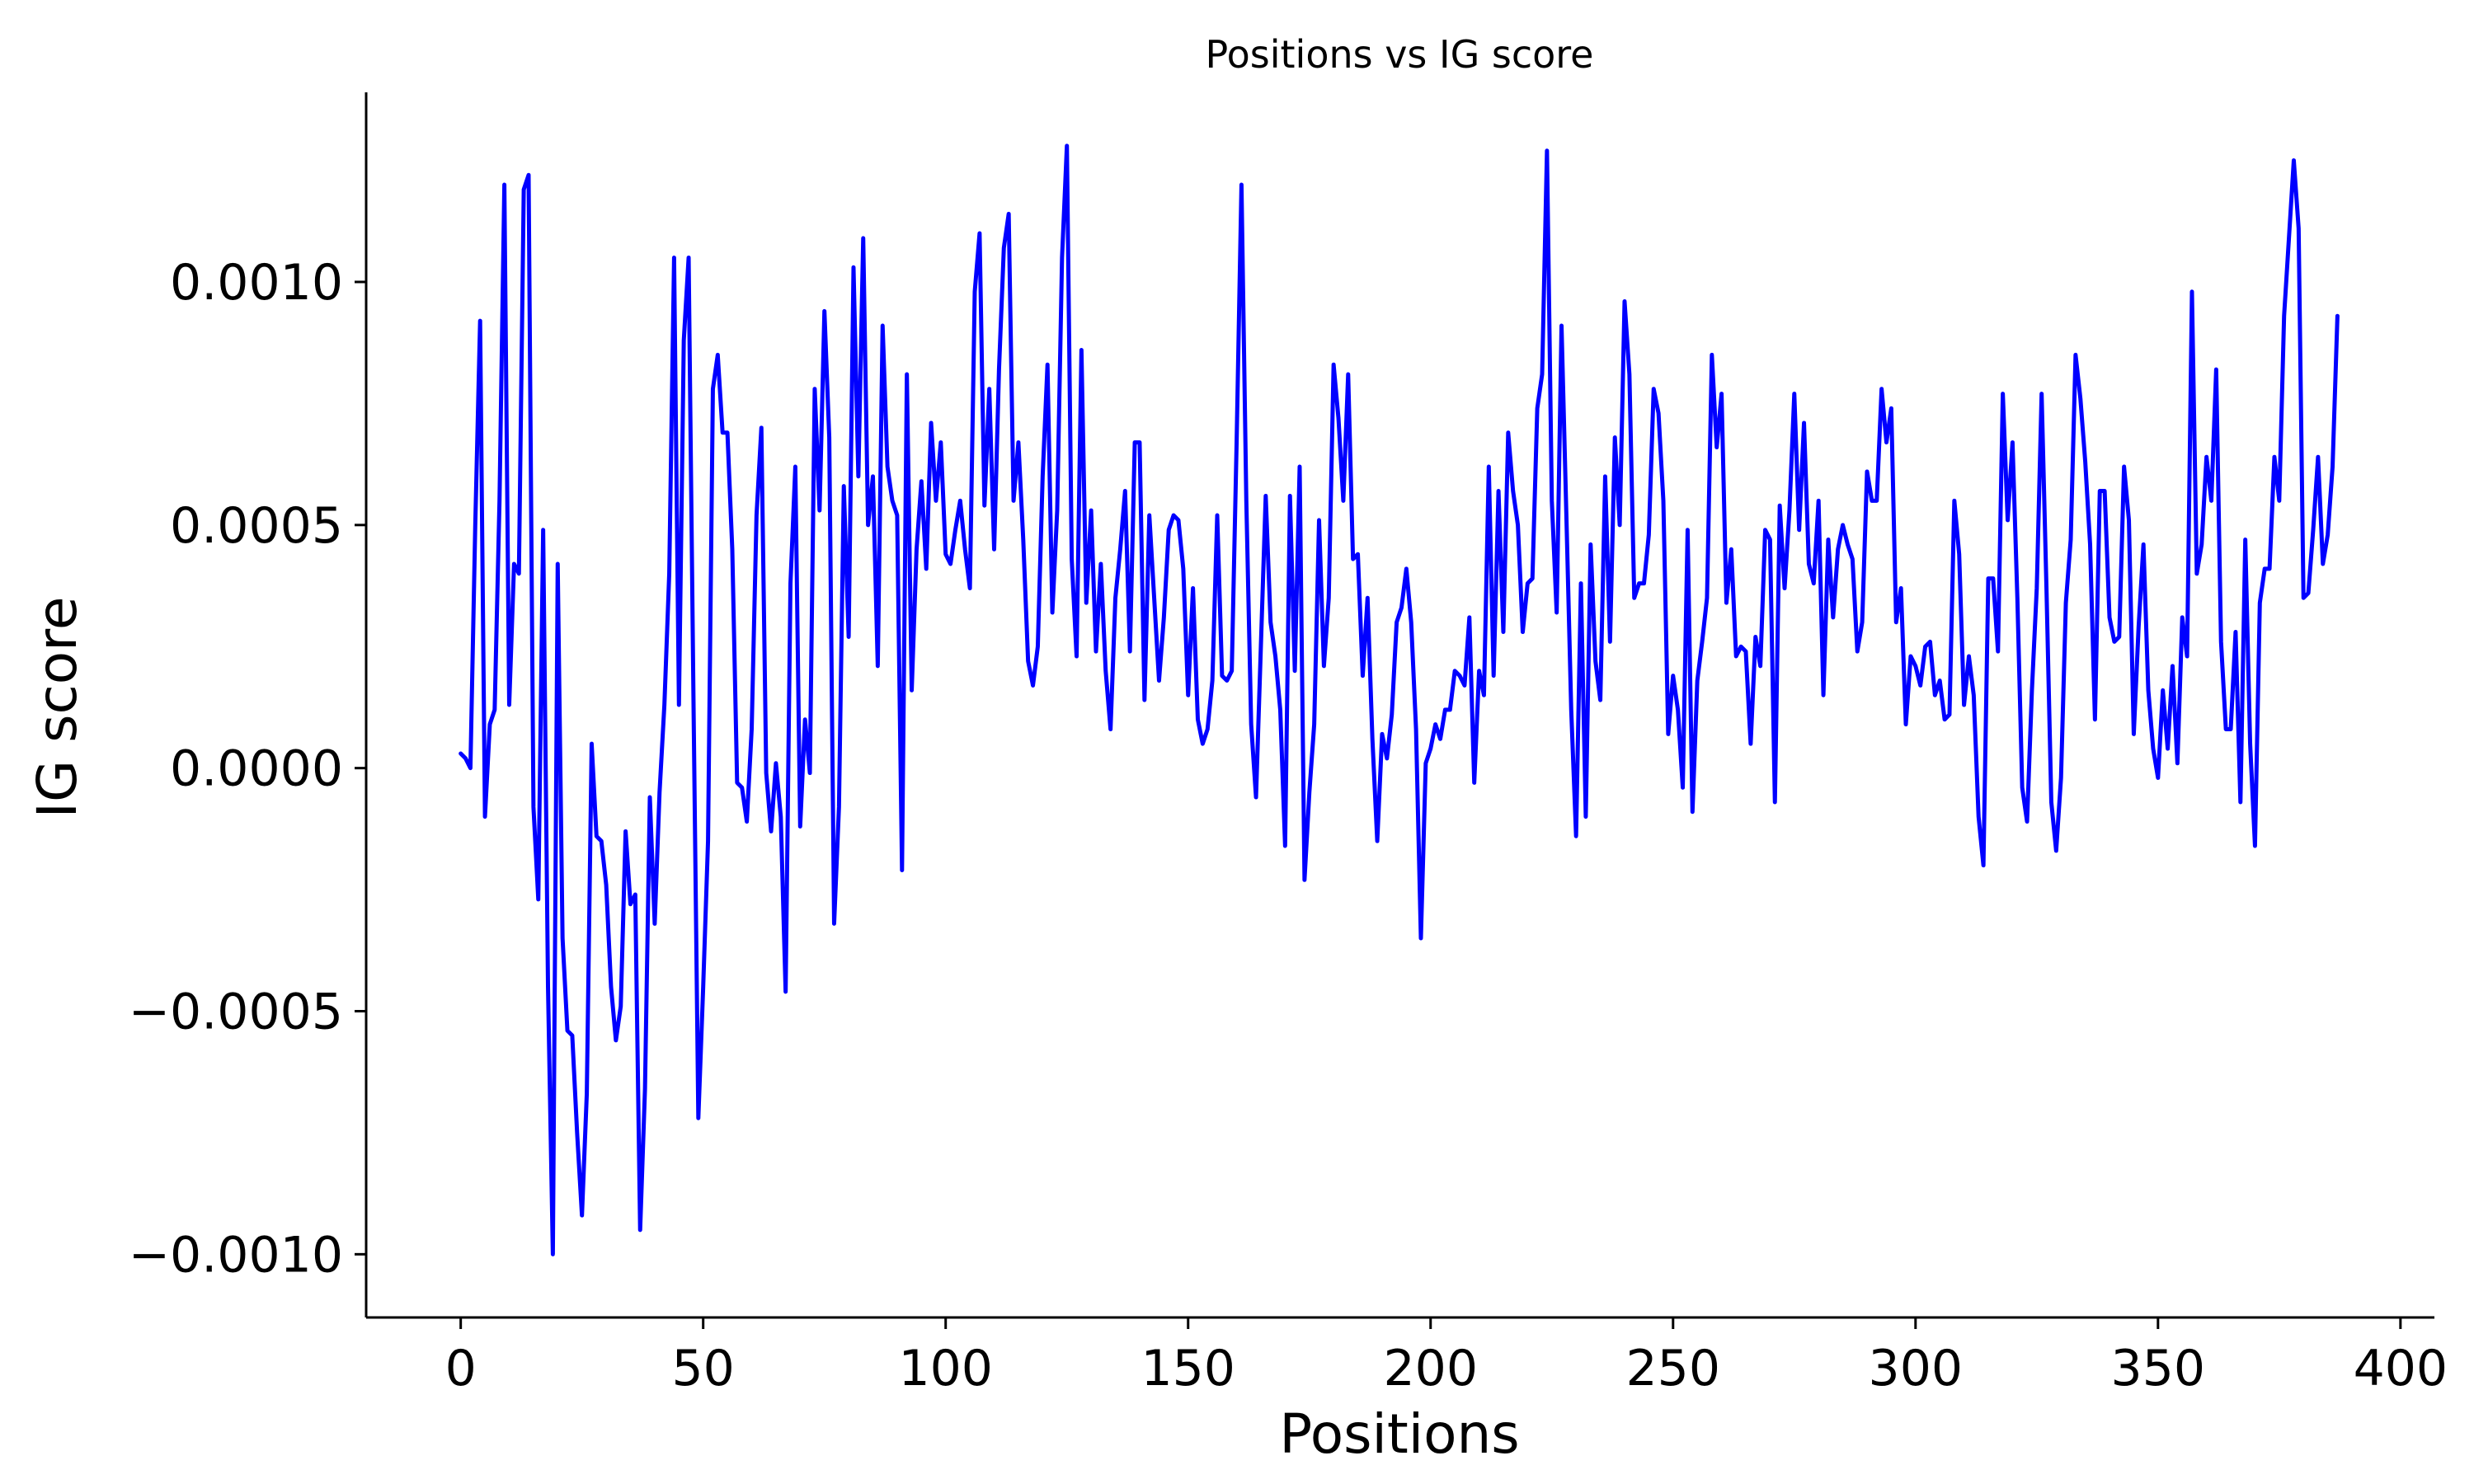 The image size is (2474, 1484). What do you see at coordinates (703, 1368) in the screenshot?
I see `x-tick-label: 50` at bounding box center [703, 1368].